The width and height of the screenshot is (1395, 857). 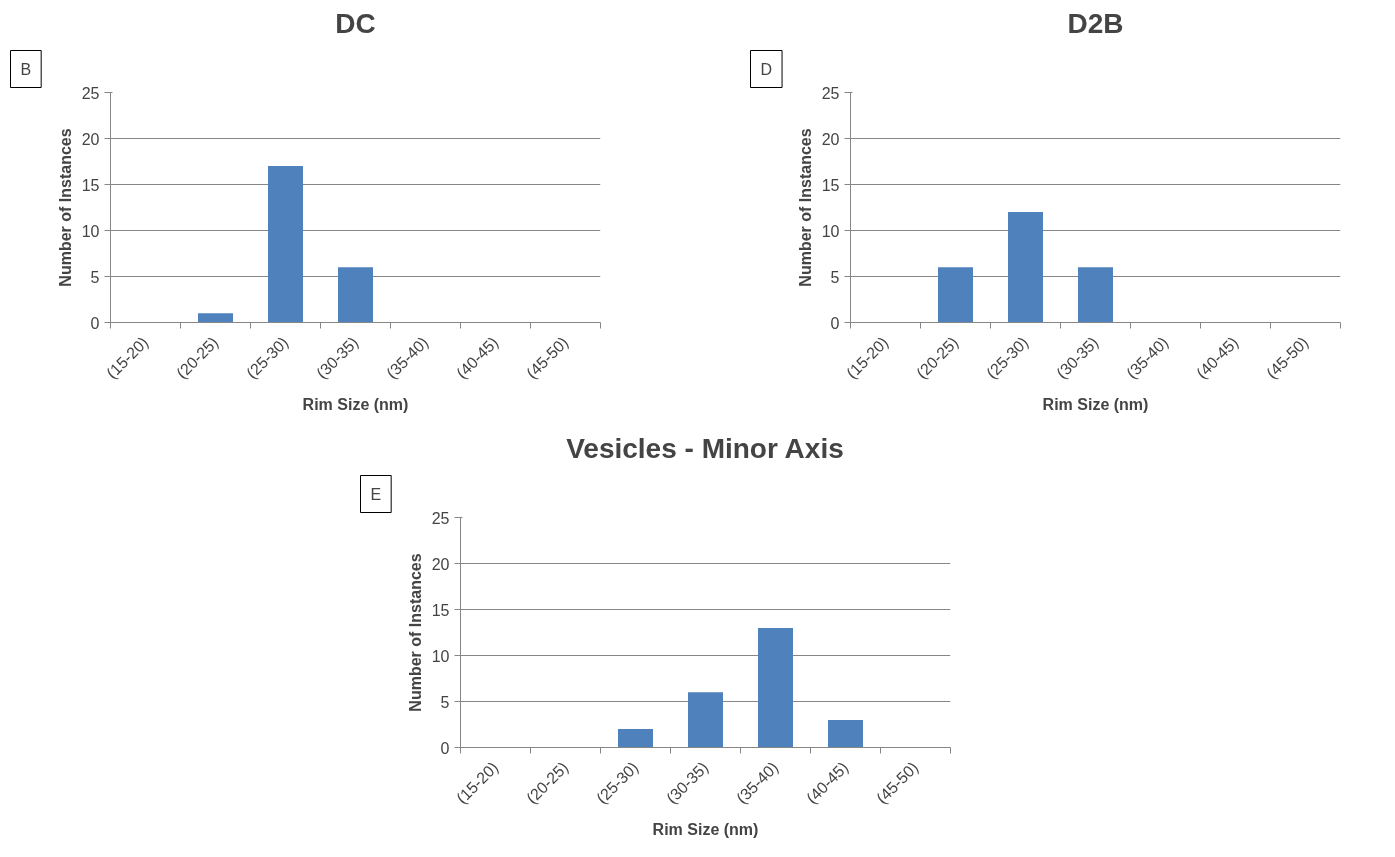 I want to click on text: D, so click(x=766, y=69).